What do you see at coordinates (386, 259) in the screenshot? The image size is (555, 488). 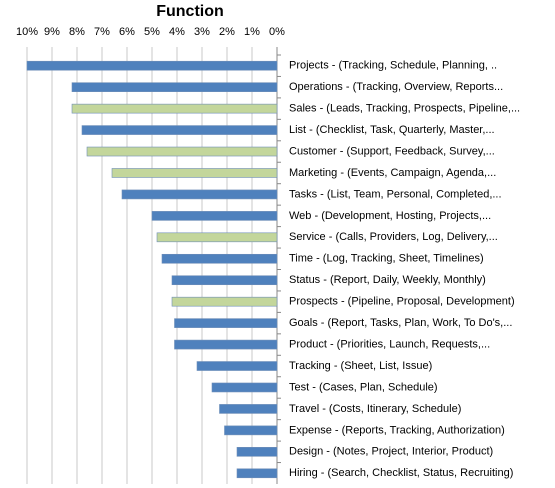 I see `y-tick-label: Time - (Log, Tracking, Sheet, Timelines)` at bounding box center [386, 259].